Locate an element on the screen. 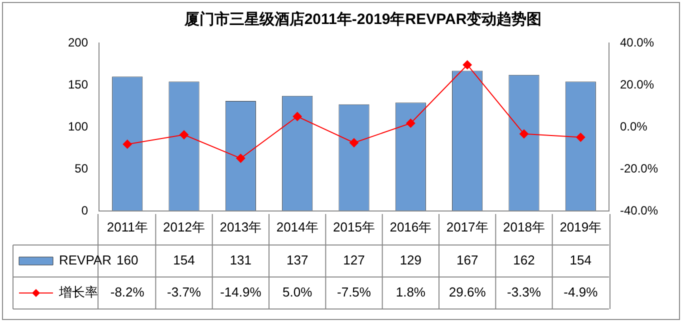 The width and height of the screenshot is (682, 322). y-tick-label: 200 is located at coordinates (78, 42).